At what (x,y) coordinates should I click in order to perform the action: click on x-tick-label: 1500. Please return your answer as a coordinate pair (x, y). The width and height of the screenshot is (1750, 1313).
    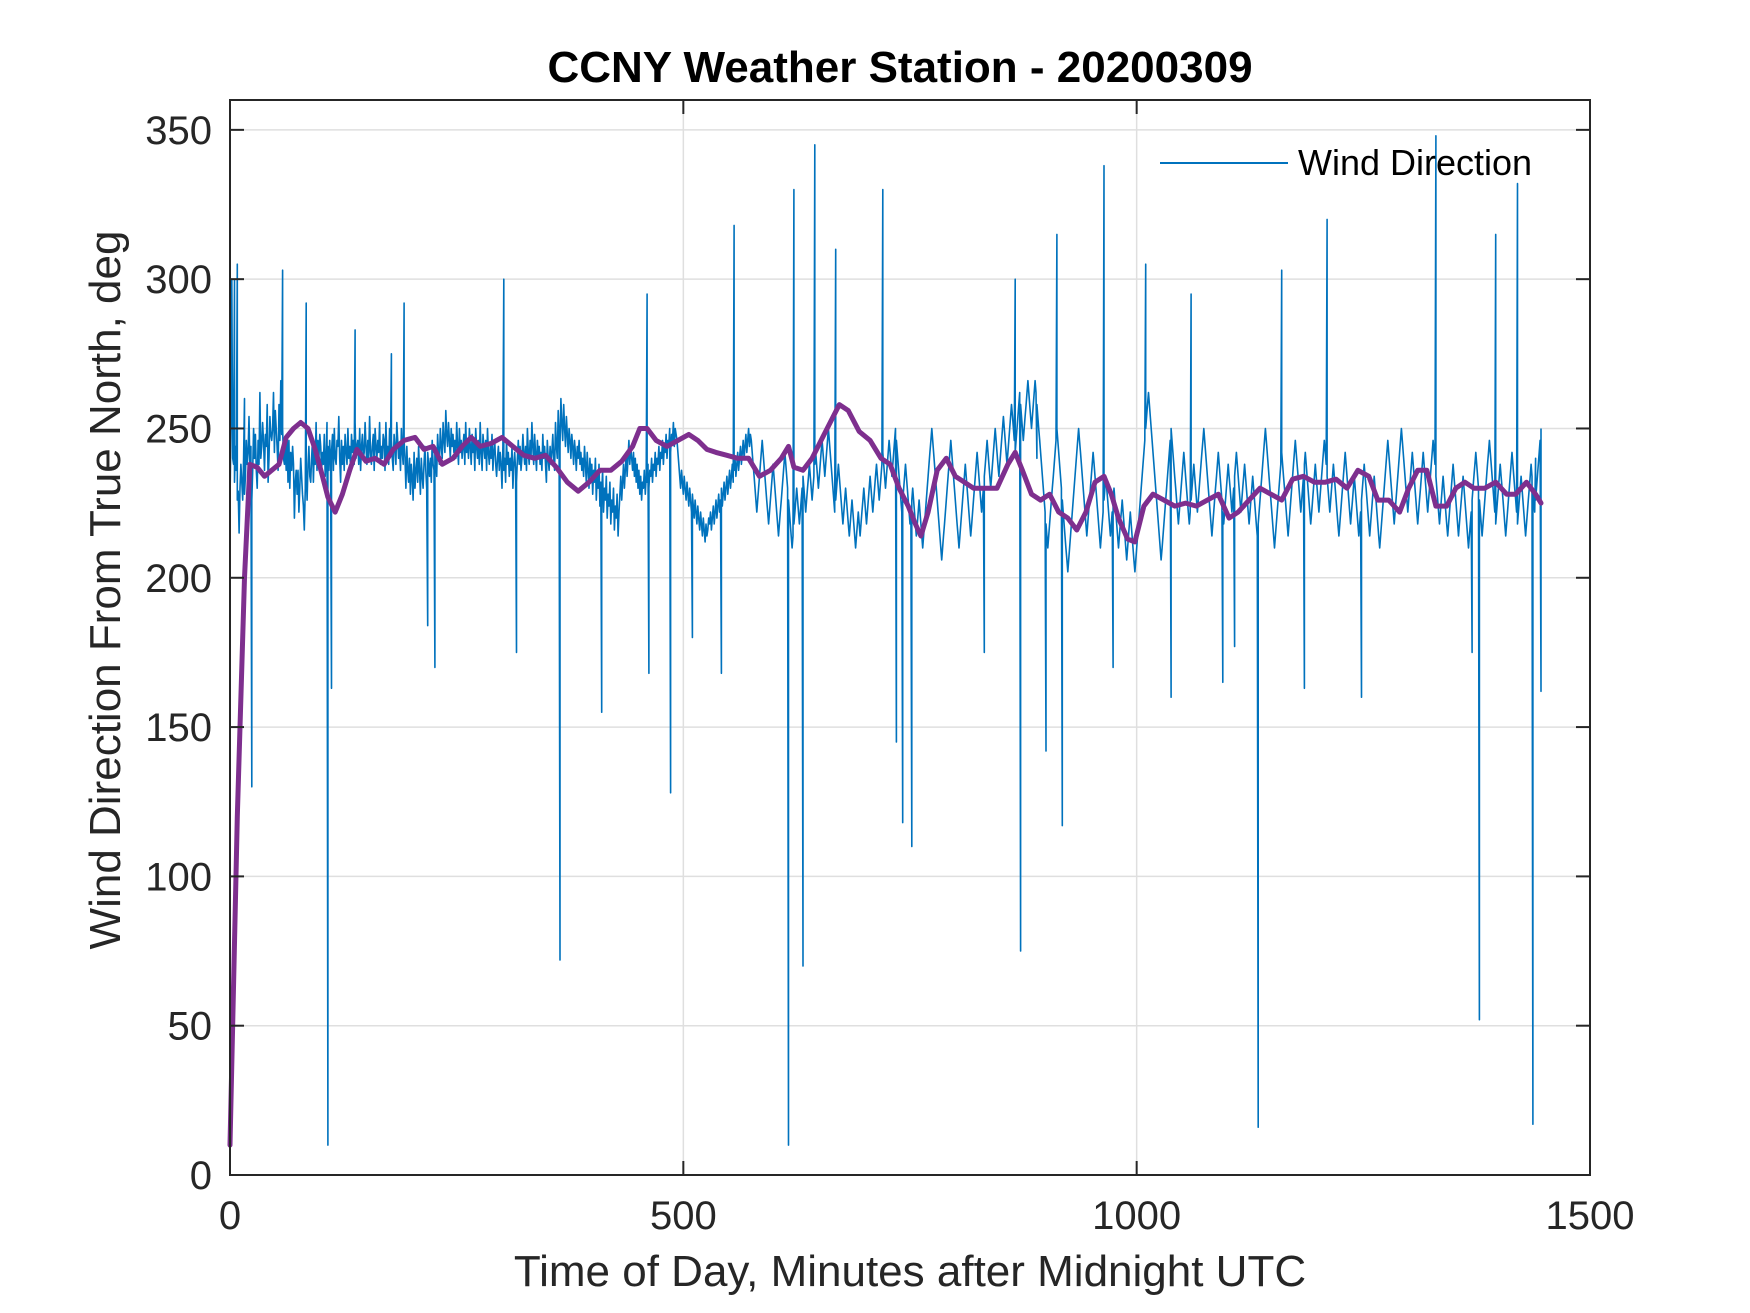
    Looking at the image, I should click on (1590, 1216).